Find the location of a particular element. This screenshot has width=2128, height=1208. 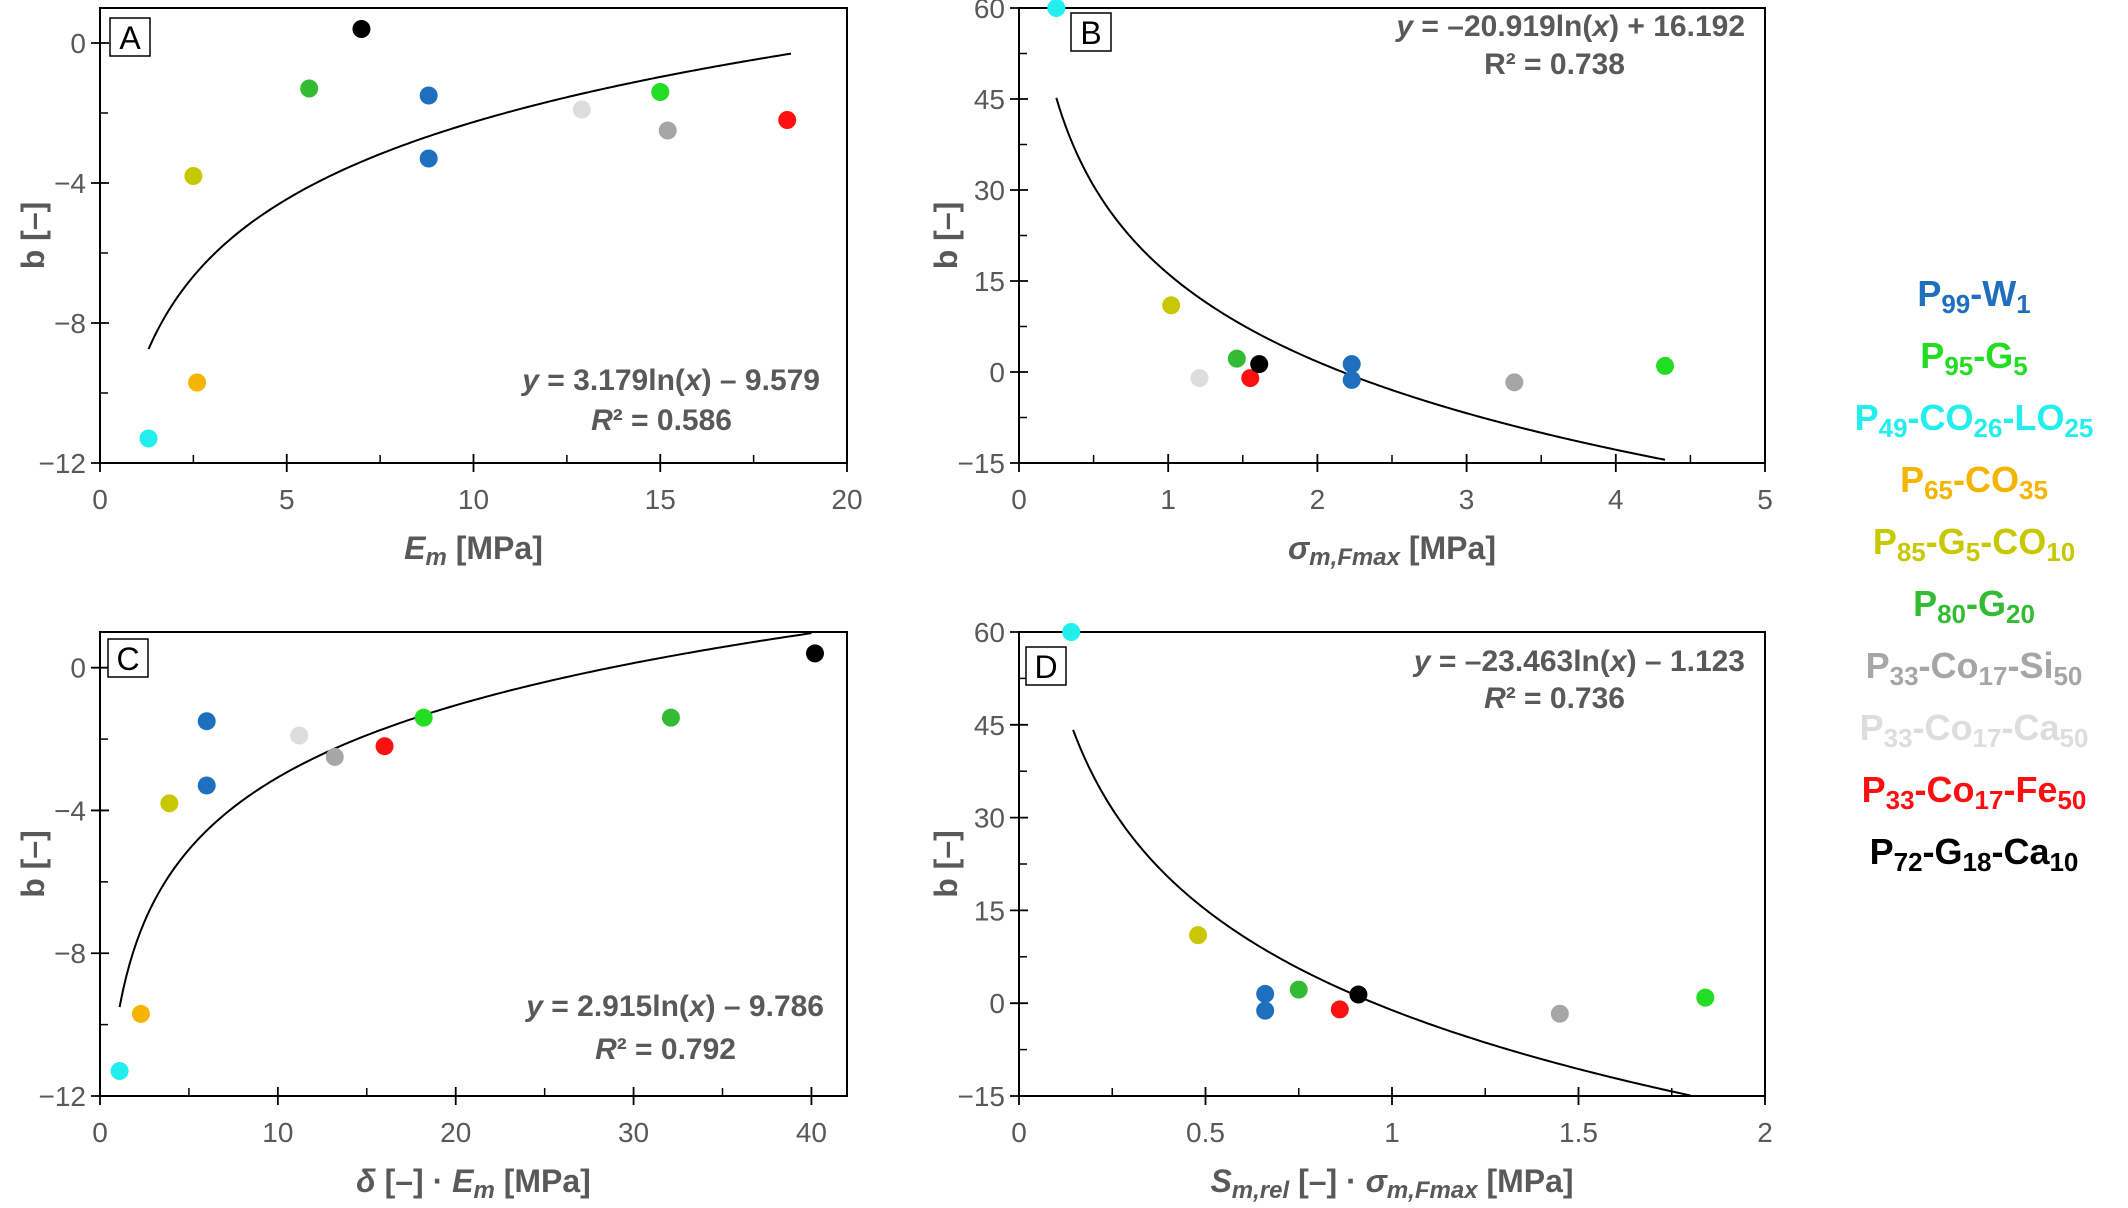

panel-letter-text: D is located at coordinates (1045, 667).